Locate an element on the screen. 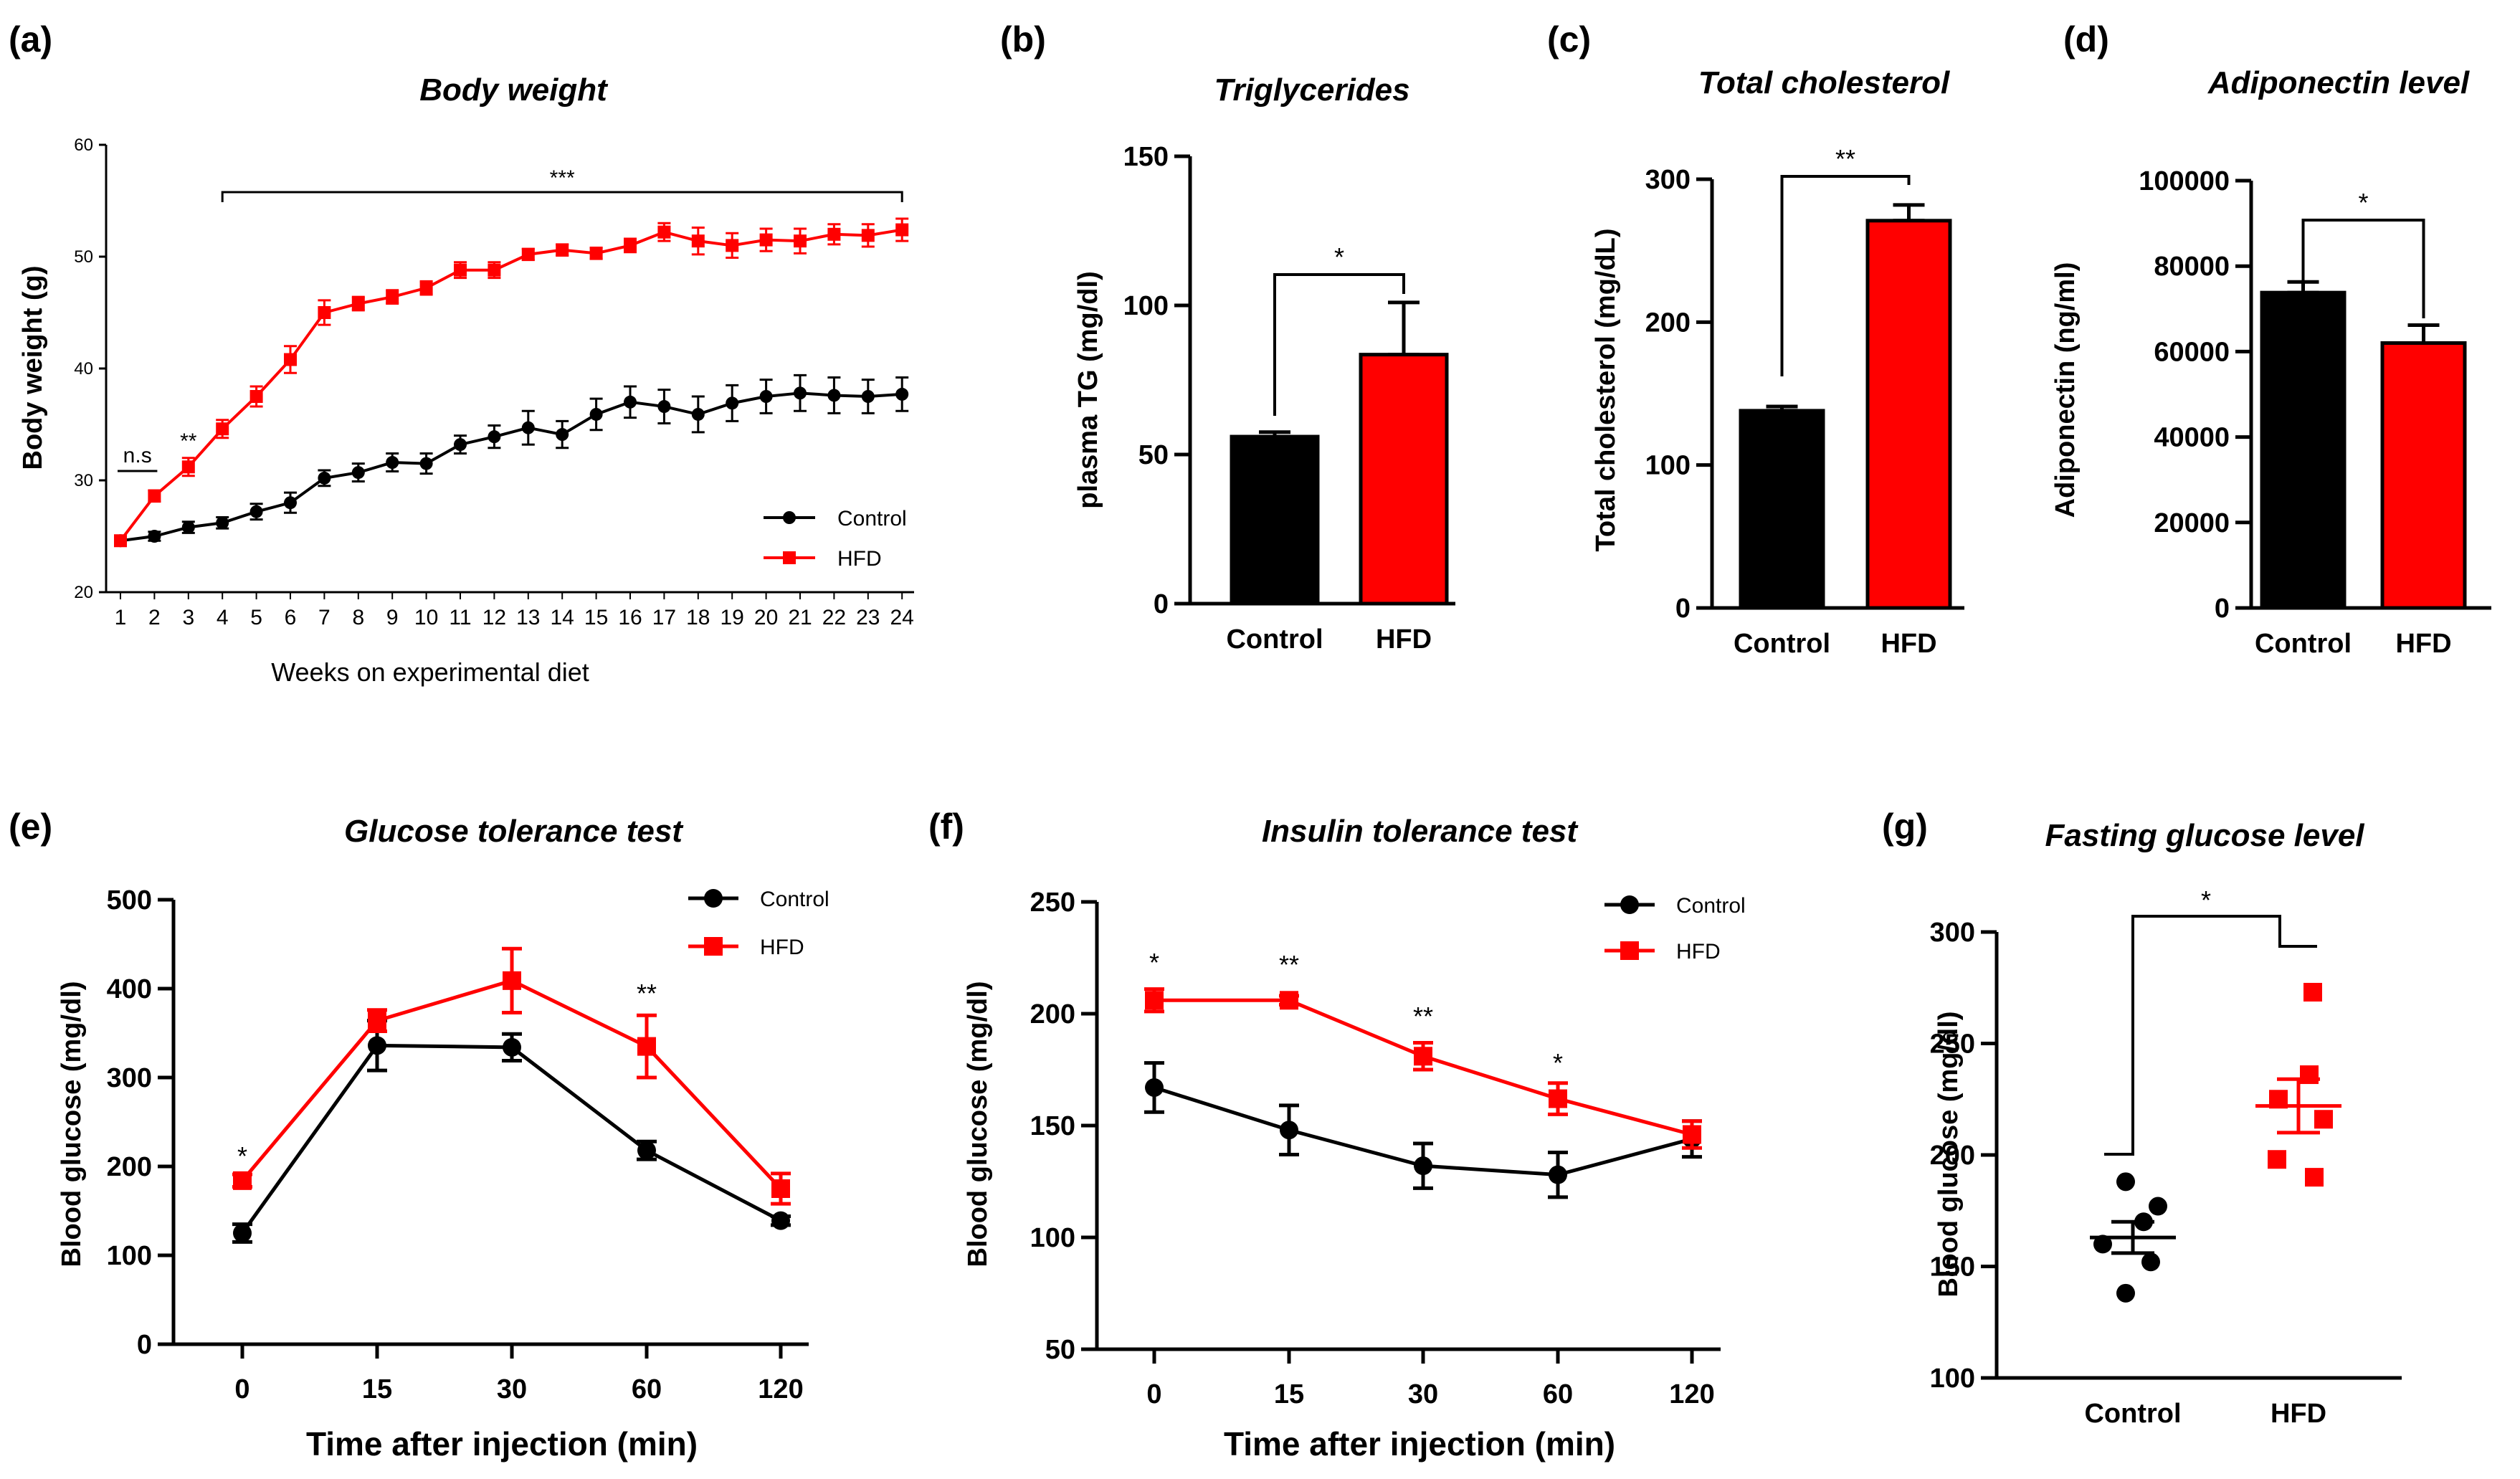  bar-b-hfd is located at coordinates (1404, 480).